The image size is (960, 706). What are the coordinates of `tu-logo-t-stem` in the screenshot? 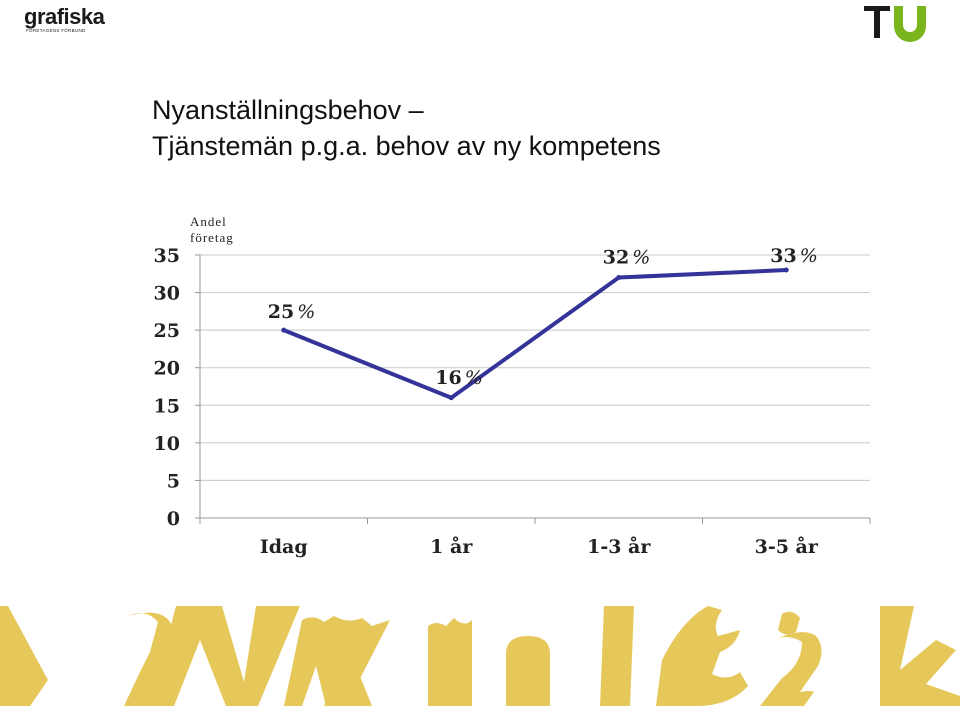 It's located at (877, 22).